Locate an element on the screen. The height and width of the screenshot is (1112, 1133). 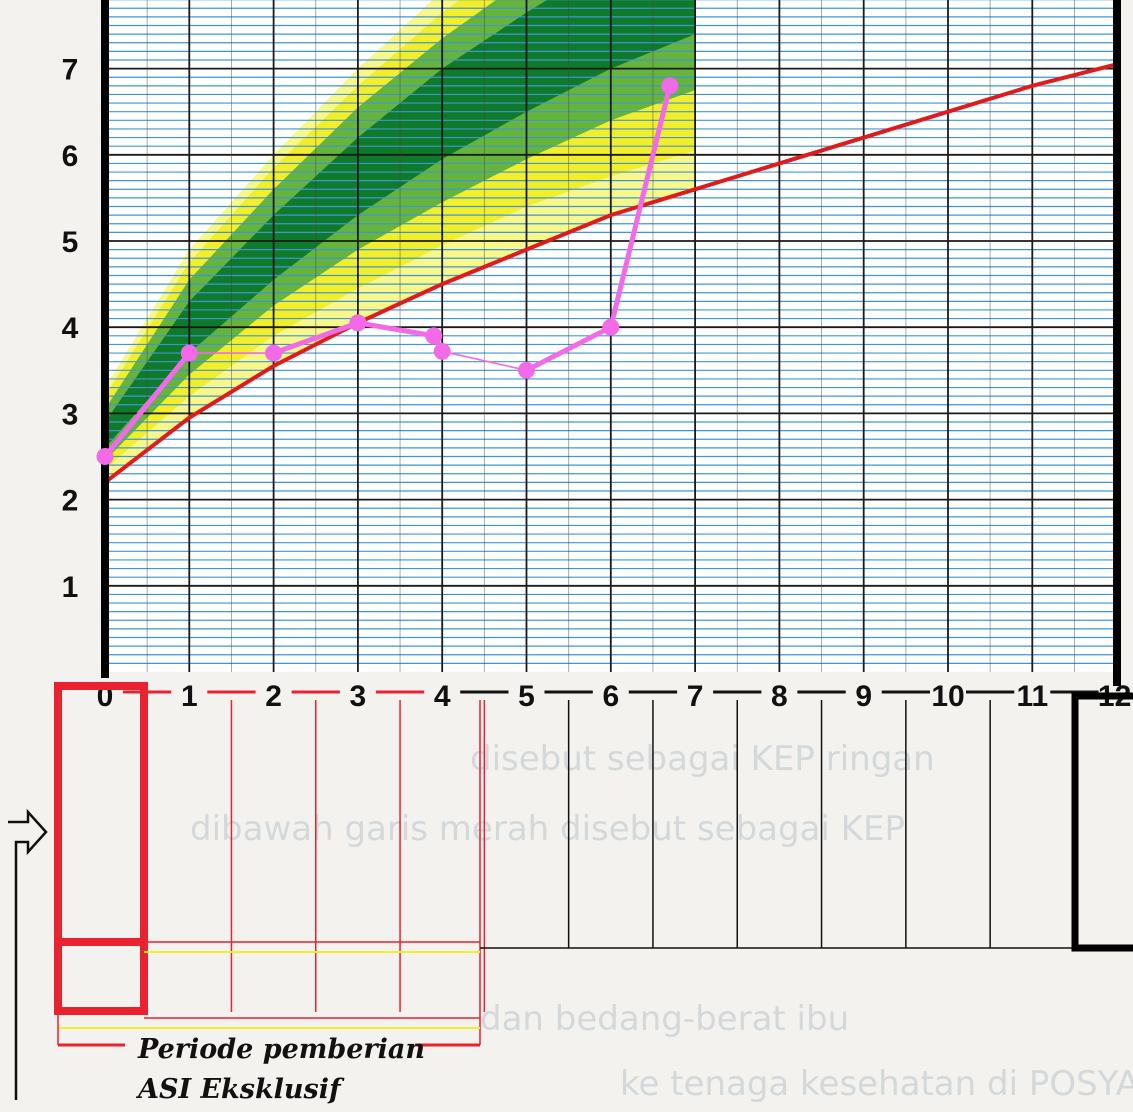
background-show-through-text: ke tenaga kesehatan di POSYANDU is located at coordinates (876, 1084).